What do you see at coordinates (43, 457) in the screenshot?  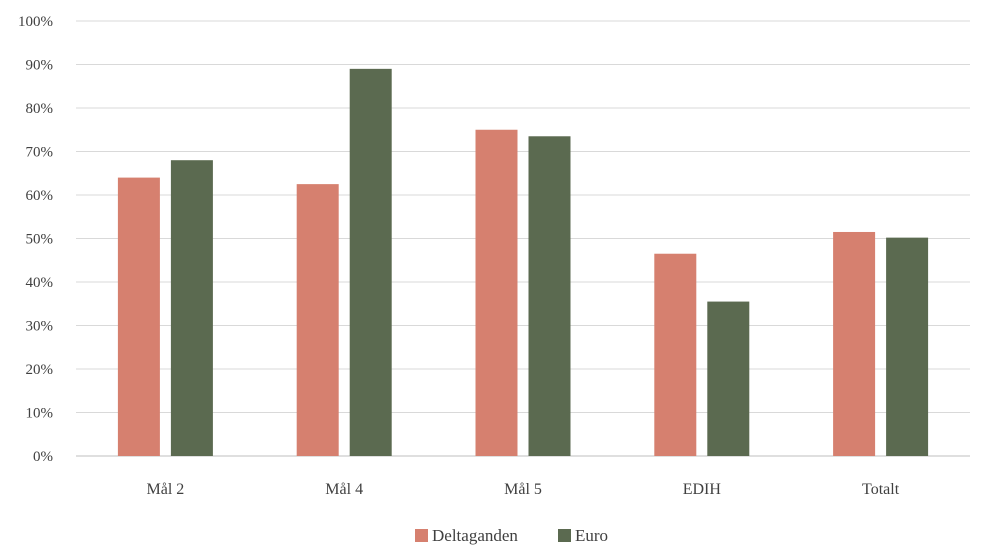 I see `y-tick-label: 0%` at bounding box center [43, 457].